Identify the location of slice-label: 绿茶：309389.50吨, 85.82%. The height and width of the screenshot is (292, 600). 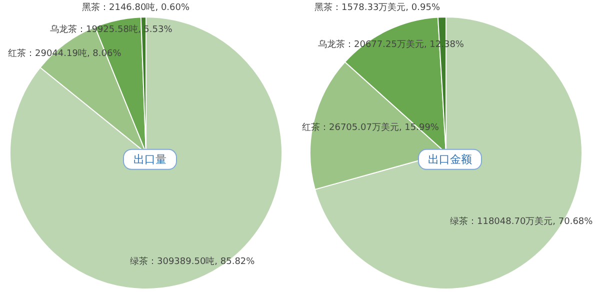
(193, 261).